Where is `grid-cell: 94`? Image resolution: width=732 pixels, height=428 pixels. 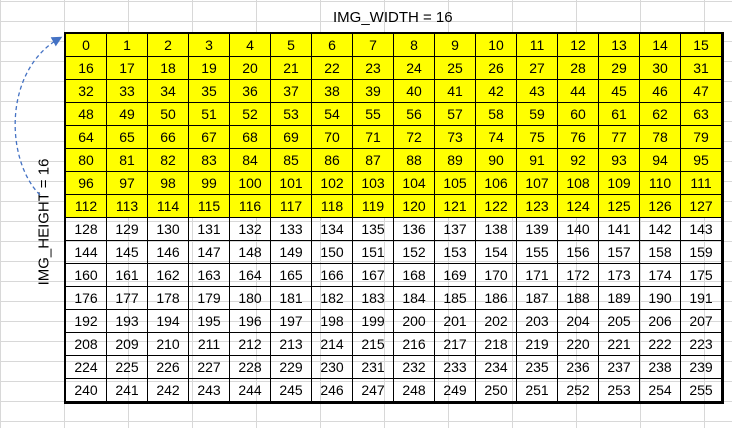
grid-cell: 94 is located at coordinates (660, 160).